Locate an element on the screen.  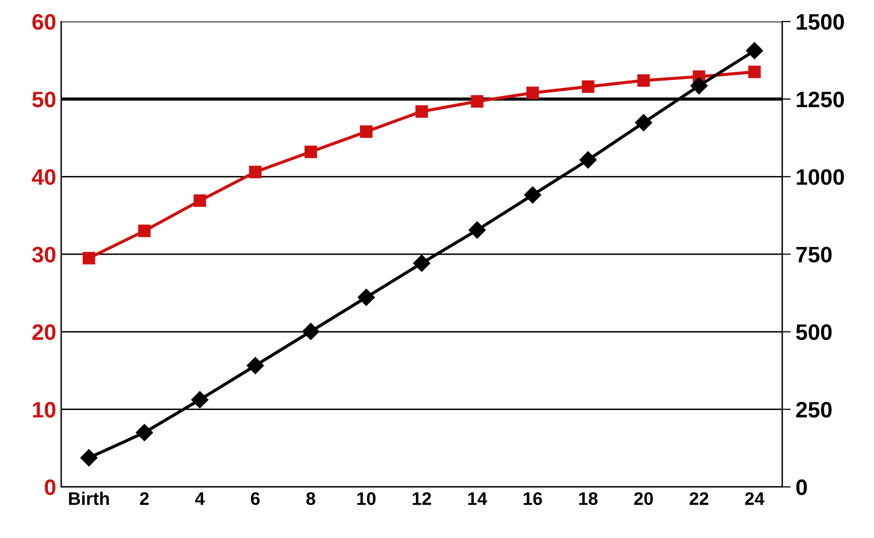
y2-tick-label: 750 is located at coordinates (814, 254).